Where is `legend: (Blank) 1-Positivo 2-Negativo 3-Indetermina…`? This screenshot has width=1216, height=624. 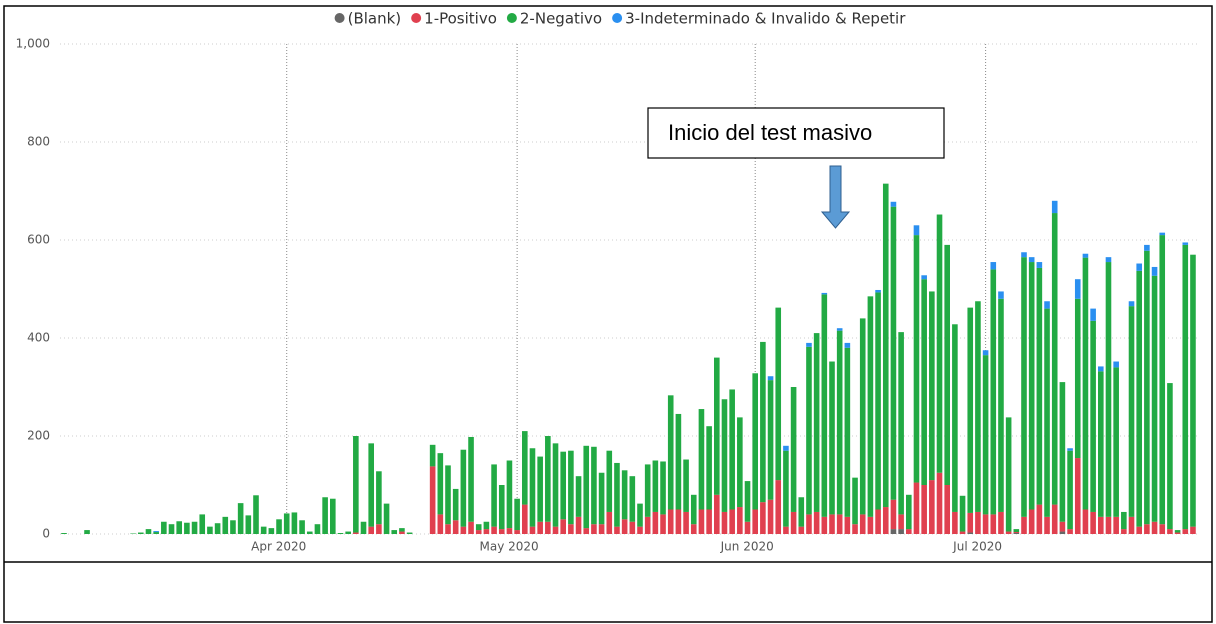
legend: (Blank) 1-Positivo 2-Negativo 3-Indetermina… is located at coordinates (620, 19).